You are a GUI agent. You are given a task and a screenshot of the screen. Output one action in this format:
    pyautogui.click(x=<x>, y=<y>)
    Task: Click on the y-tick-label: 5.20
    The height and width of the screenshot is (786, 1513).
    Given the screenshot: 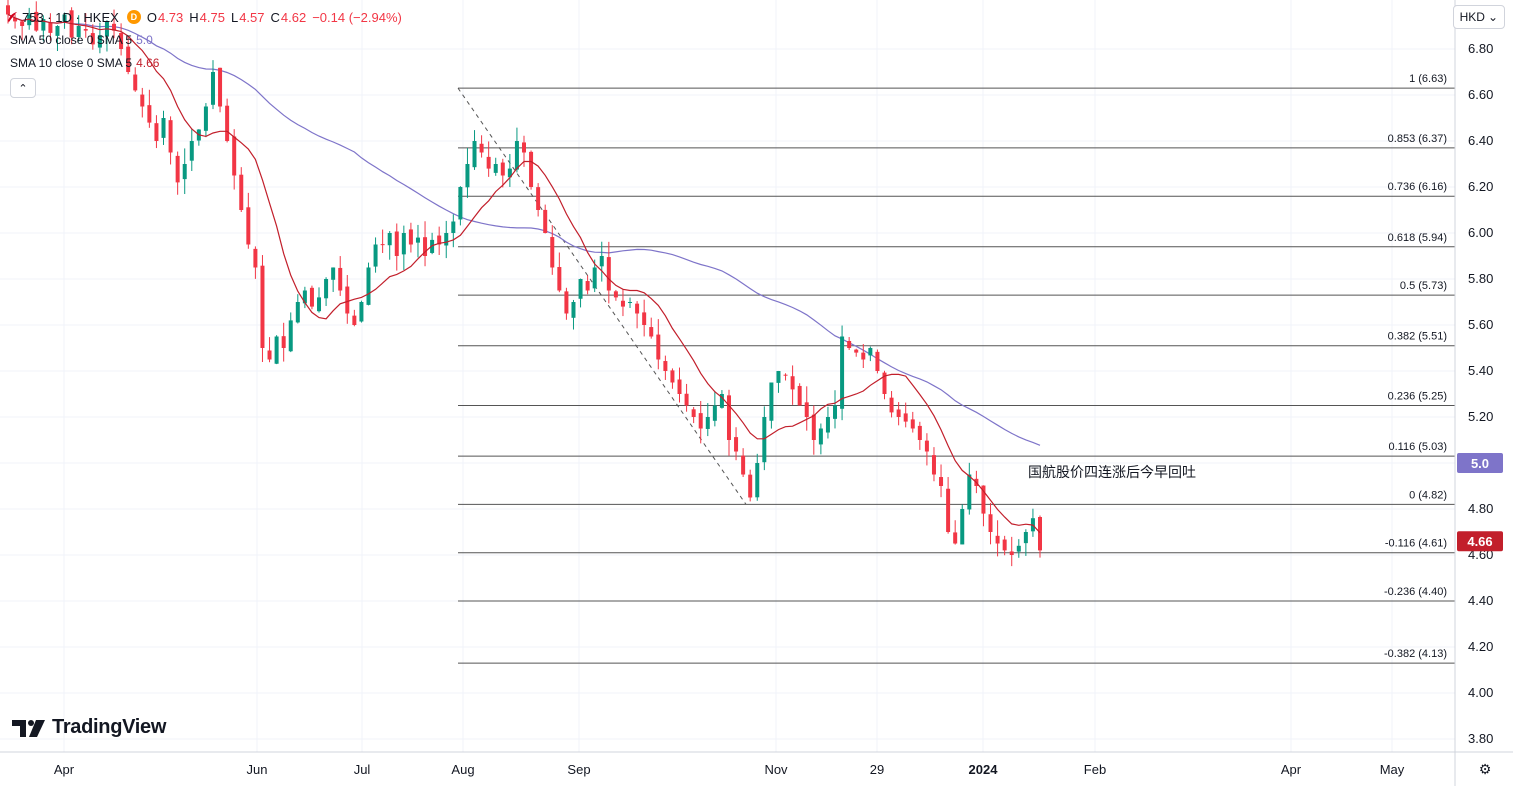 What is the action you would take?
    pyautogui.click(x=1480, y=416)
    